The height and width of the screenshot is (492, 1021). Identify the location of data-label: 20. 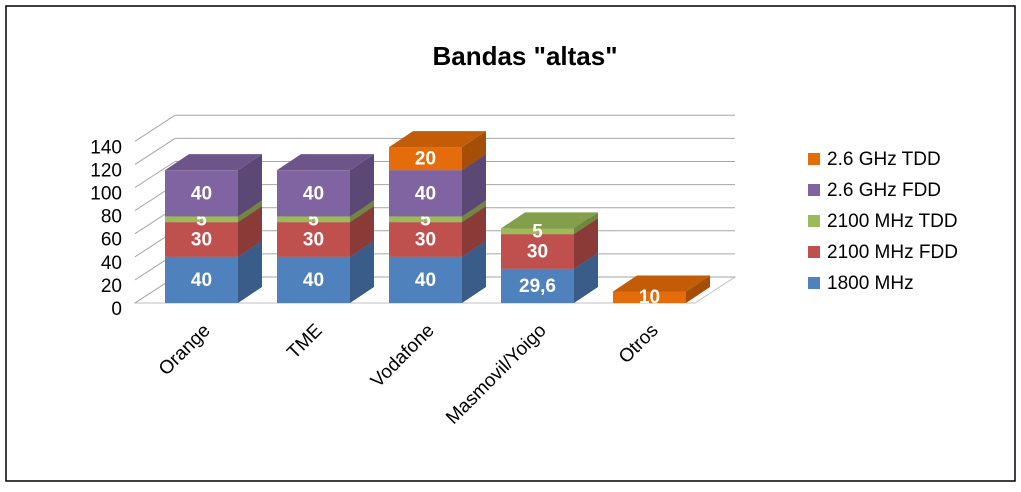
(425, 159).